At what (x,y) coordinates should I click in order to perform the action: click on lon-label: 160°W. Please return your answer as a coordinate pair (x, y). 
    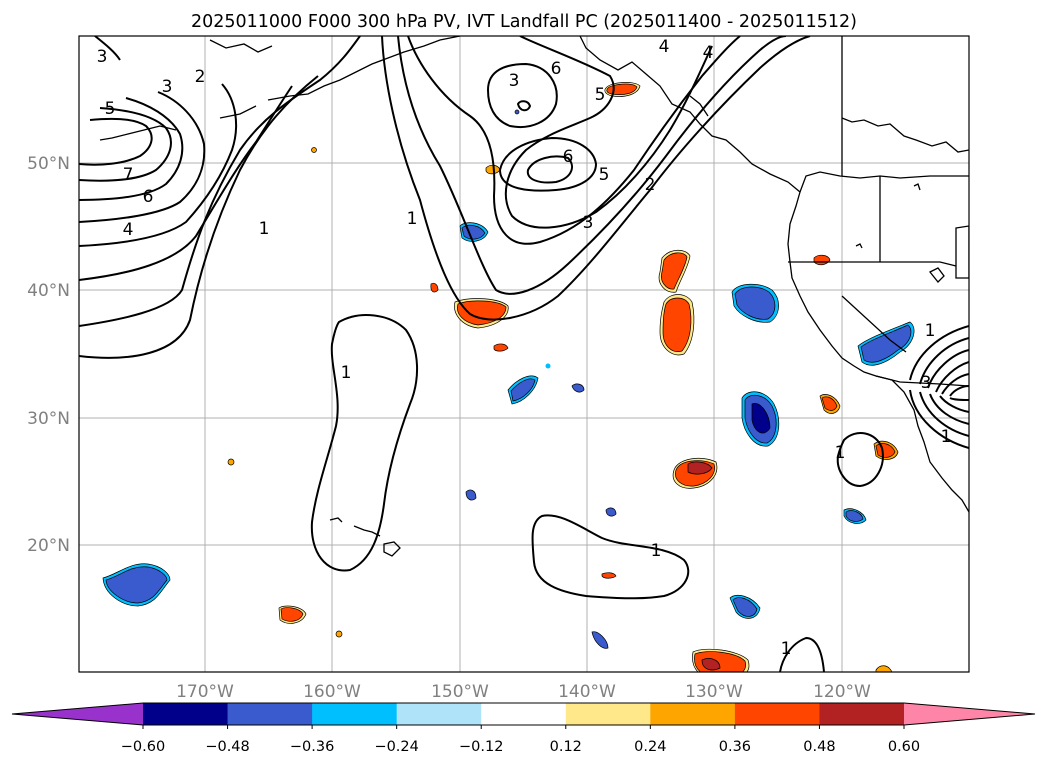
    Looking at the image, I should click on (332, 692).